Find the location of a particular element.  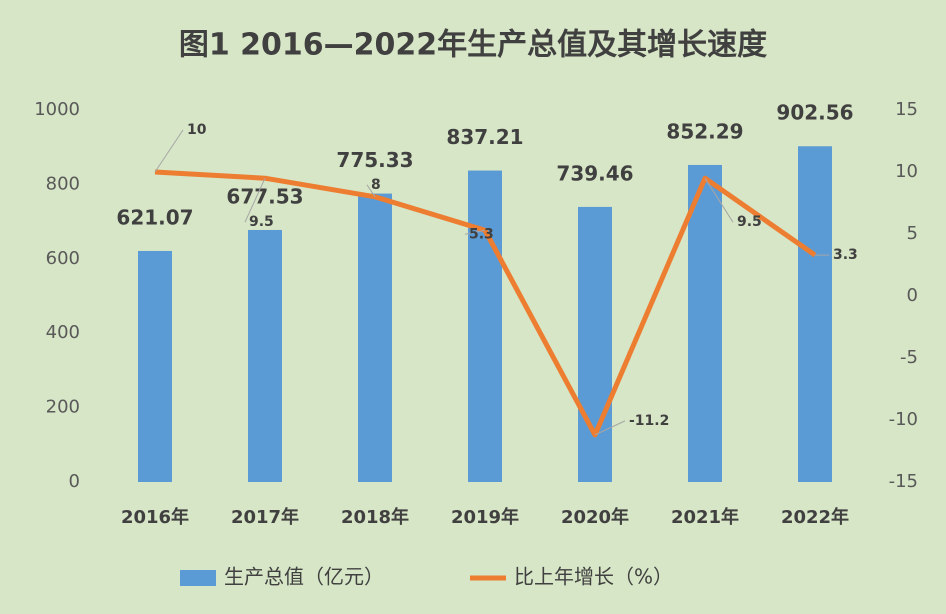

chart-title: 图1 2016—2022年生产总值及其增长速度 is located at coordinates (473, 45).